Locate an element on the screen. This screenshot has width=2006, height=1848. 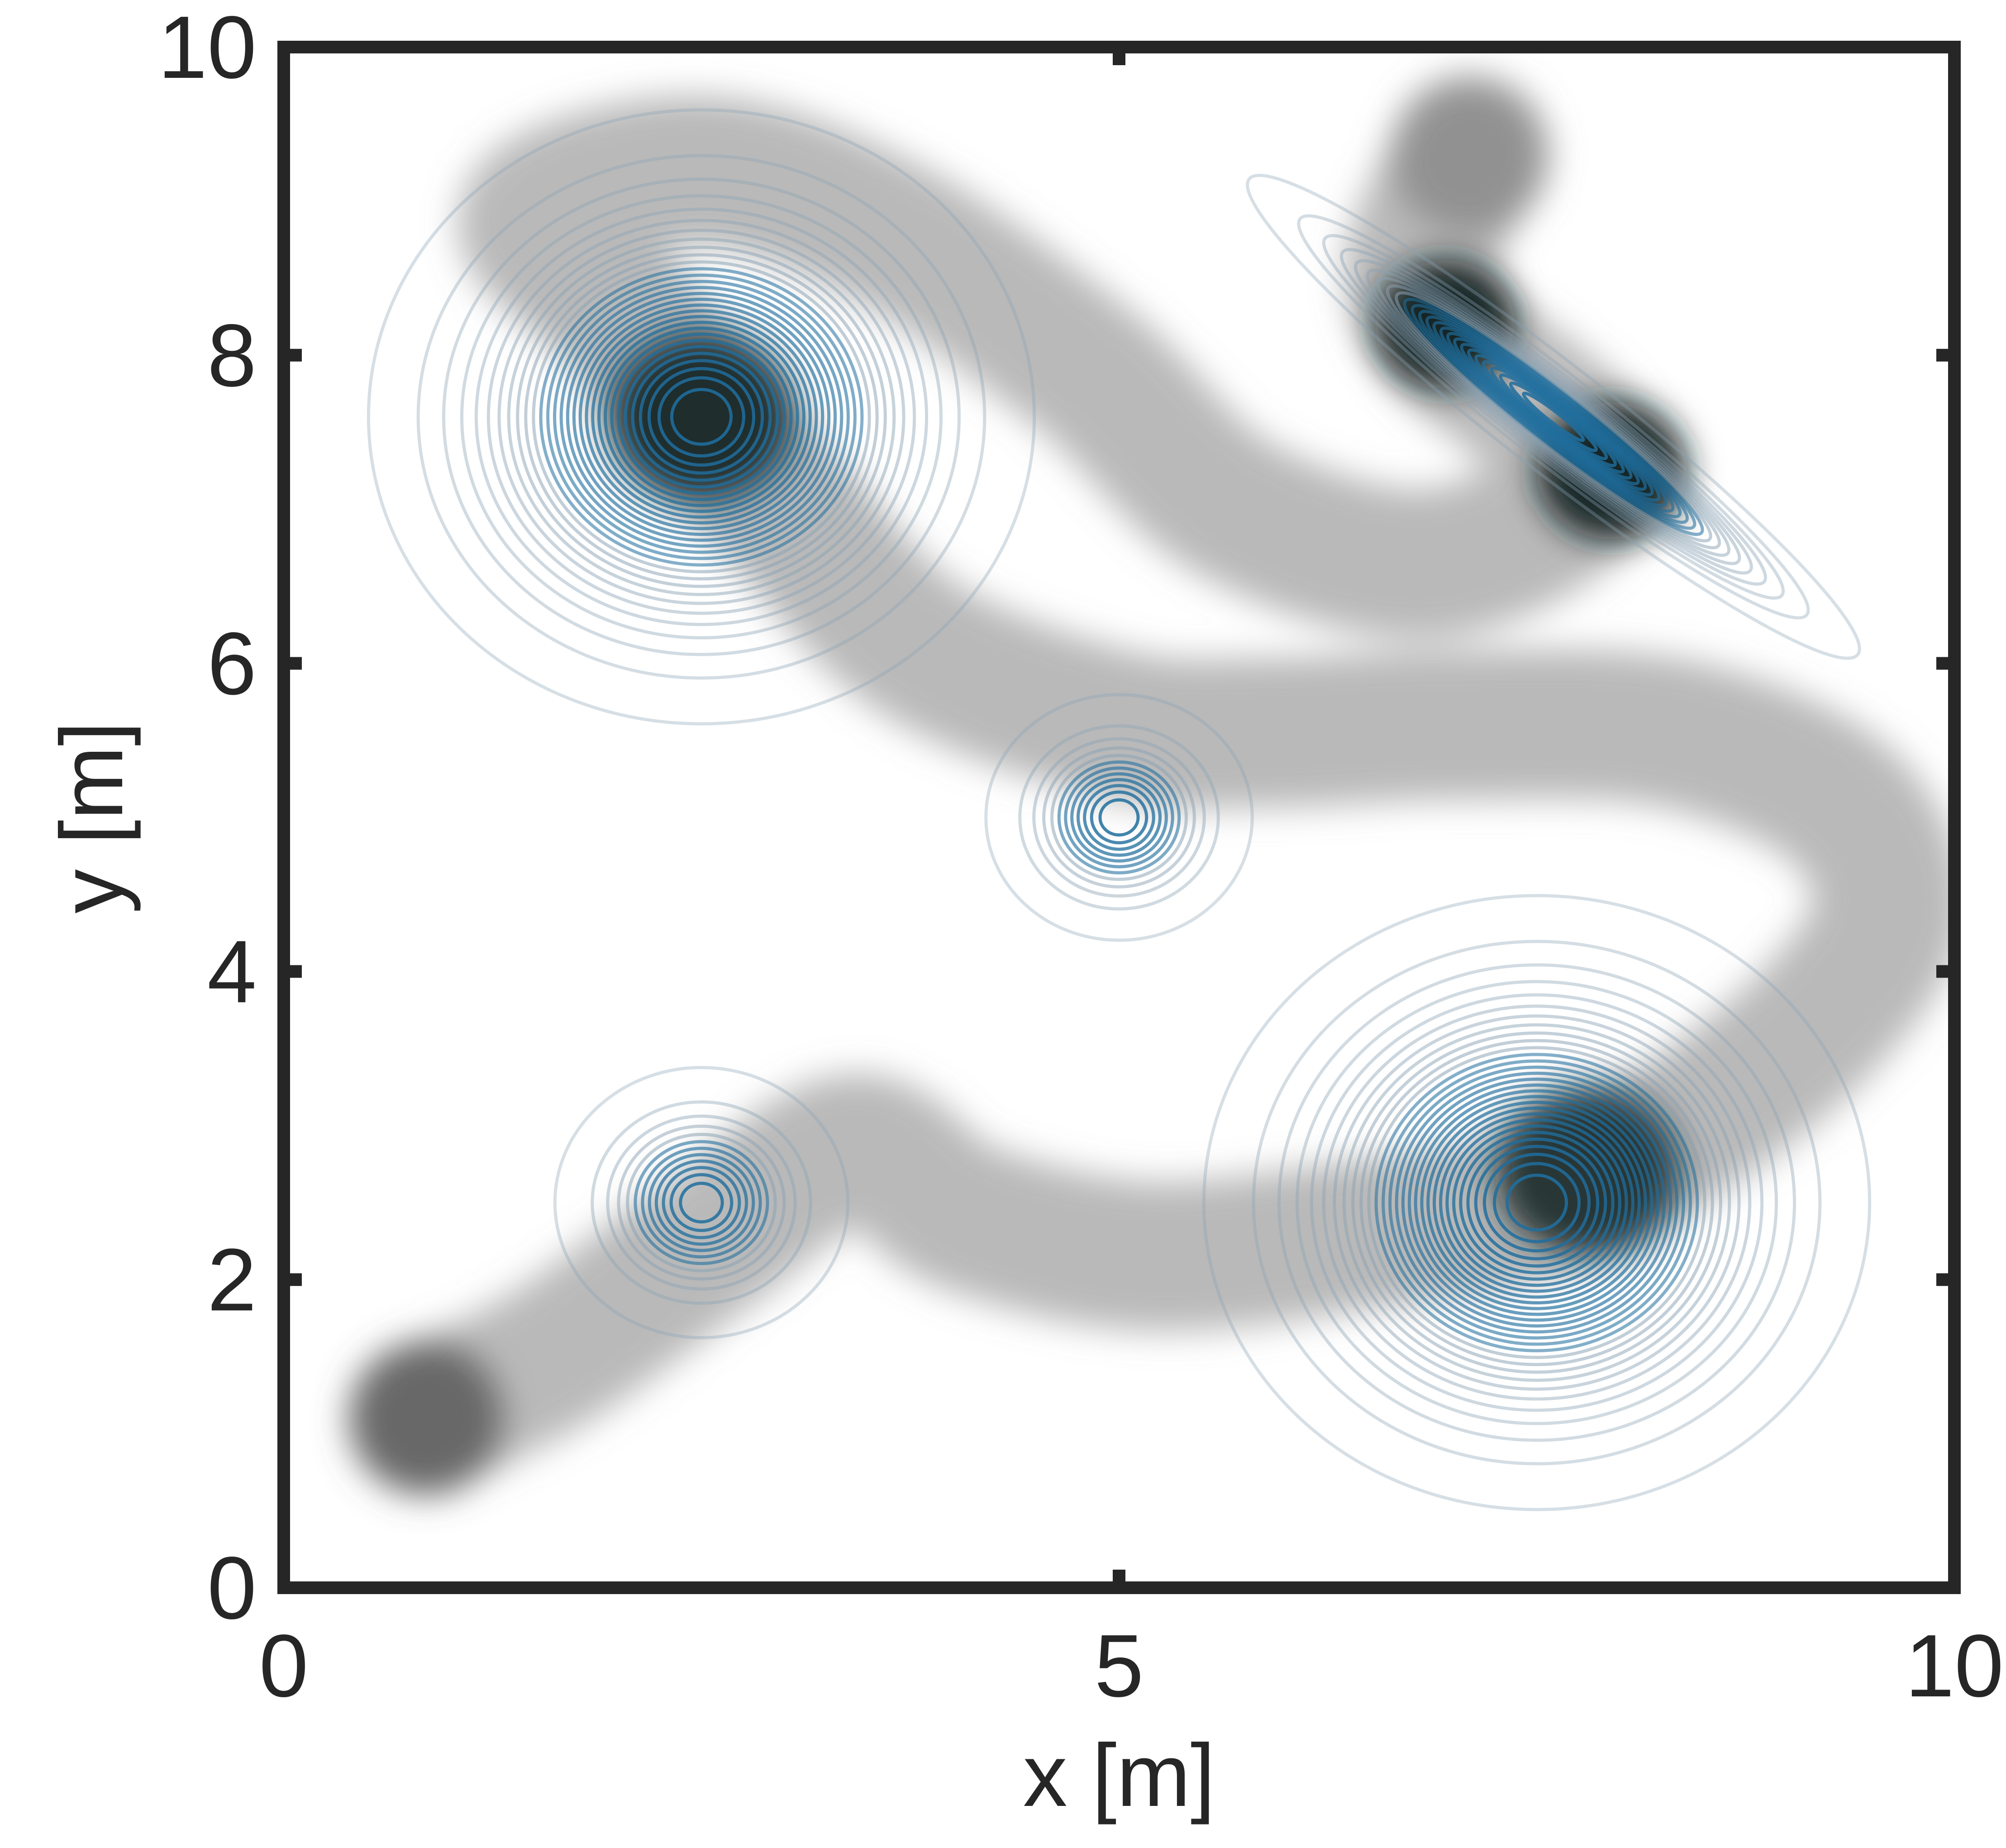
x-tick-label: 5 is located at coordinates (1119, 1665).